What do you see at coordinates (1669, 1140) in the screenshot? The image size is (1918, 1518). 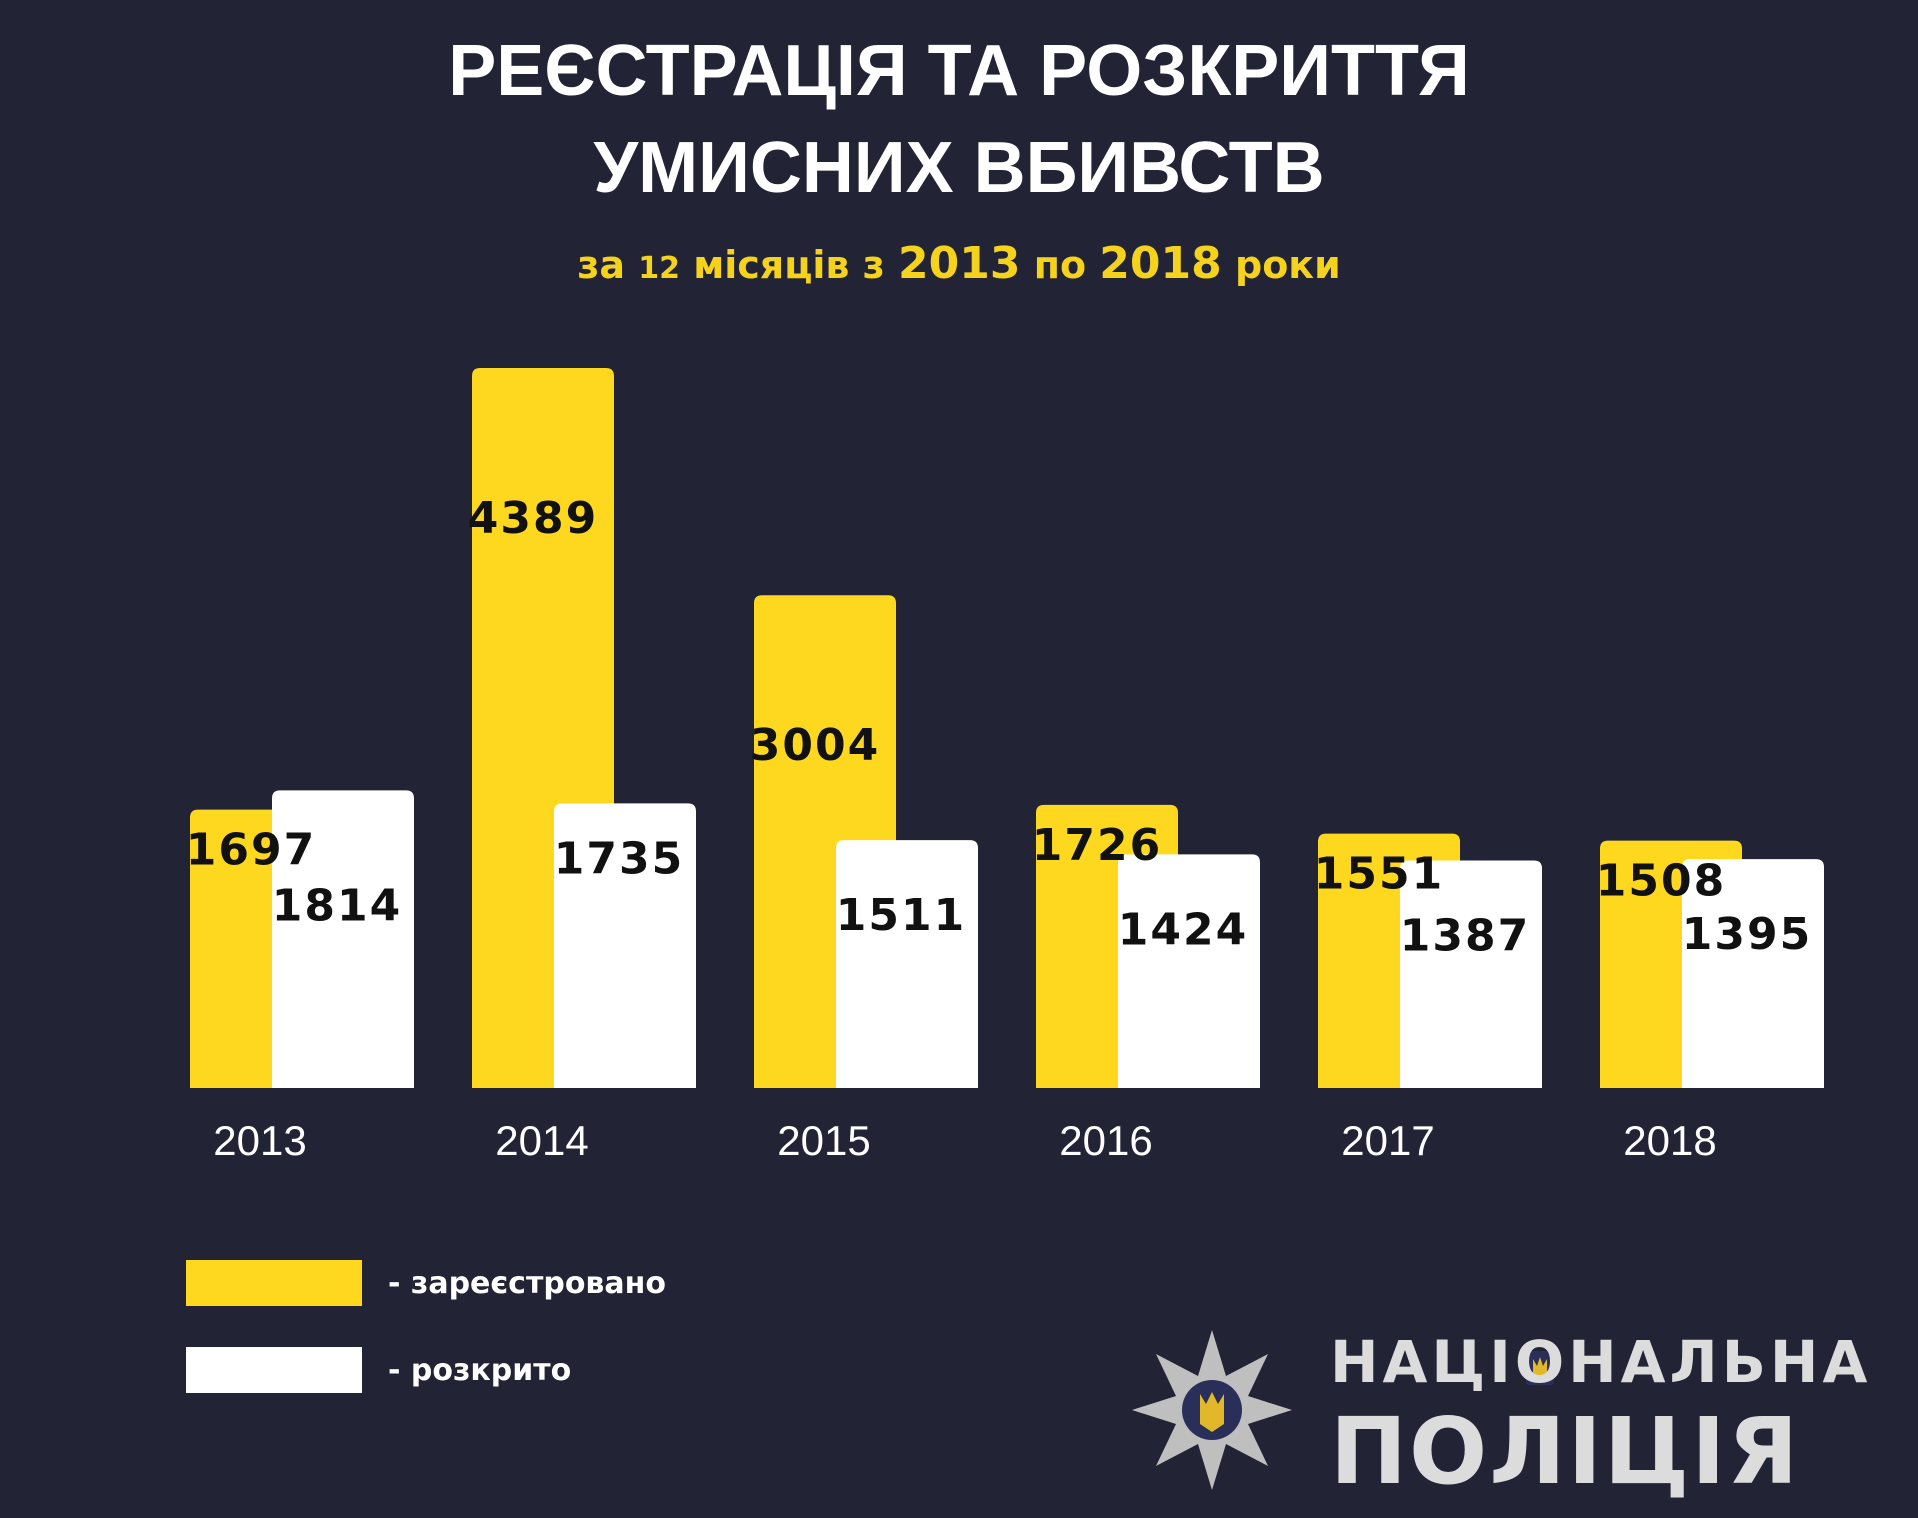 I see `year-label-2018: 2018` at bounding box center [1669, 1140].